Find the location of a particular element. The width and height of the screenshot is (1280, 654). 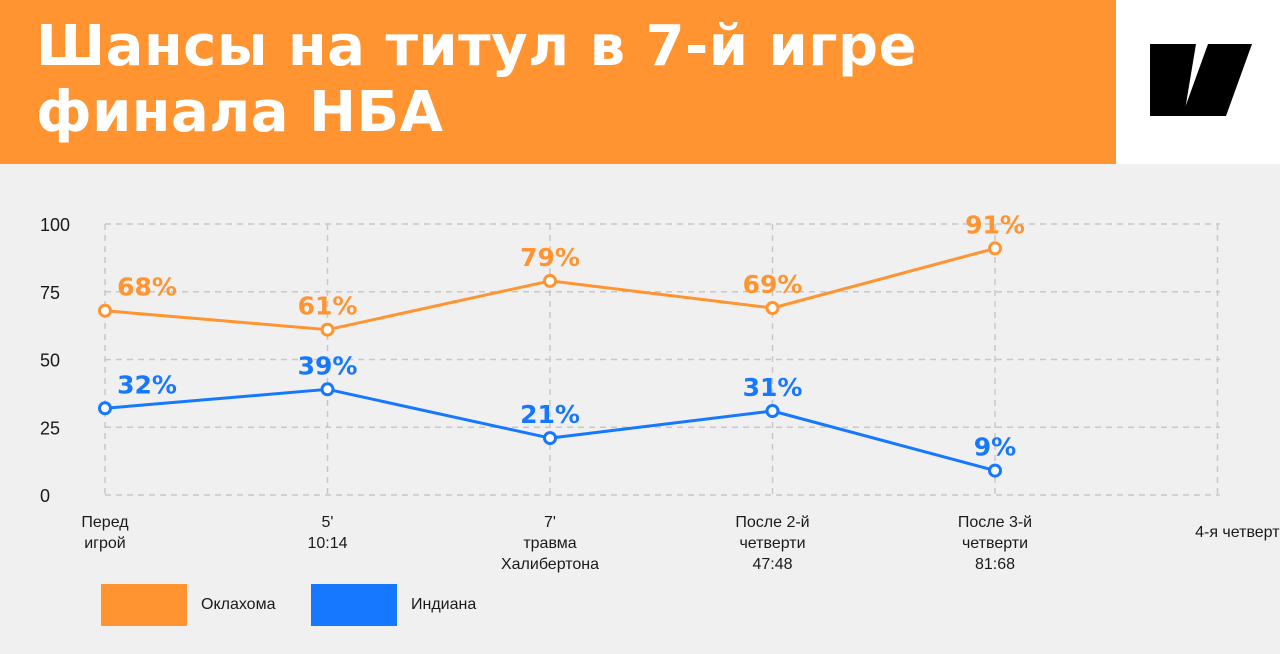

y-tick-label: 100 is located at coordinates (55, 225).